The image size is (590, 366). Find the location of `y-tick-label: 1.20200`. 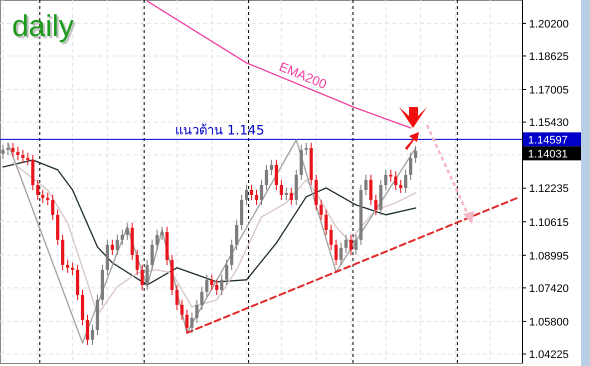

y-tick-label: 1.20200 is located at coordinates (549, 24).